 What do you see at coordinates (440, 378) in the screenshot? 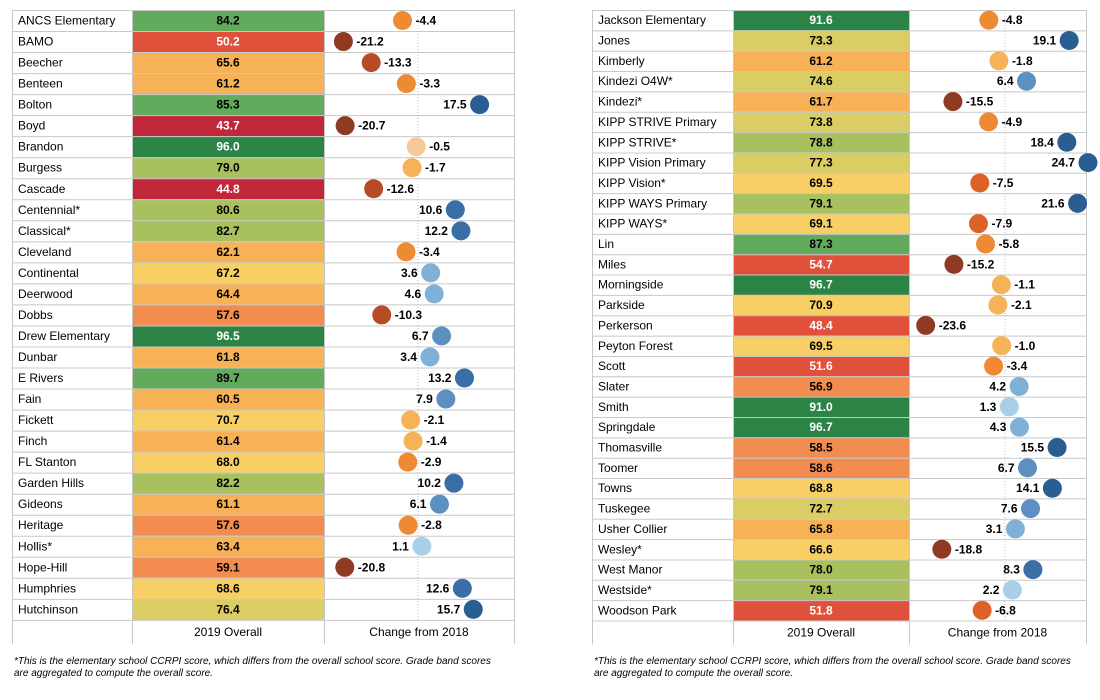
I see `change-value: 13.2` at bounding box center [440, 378].